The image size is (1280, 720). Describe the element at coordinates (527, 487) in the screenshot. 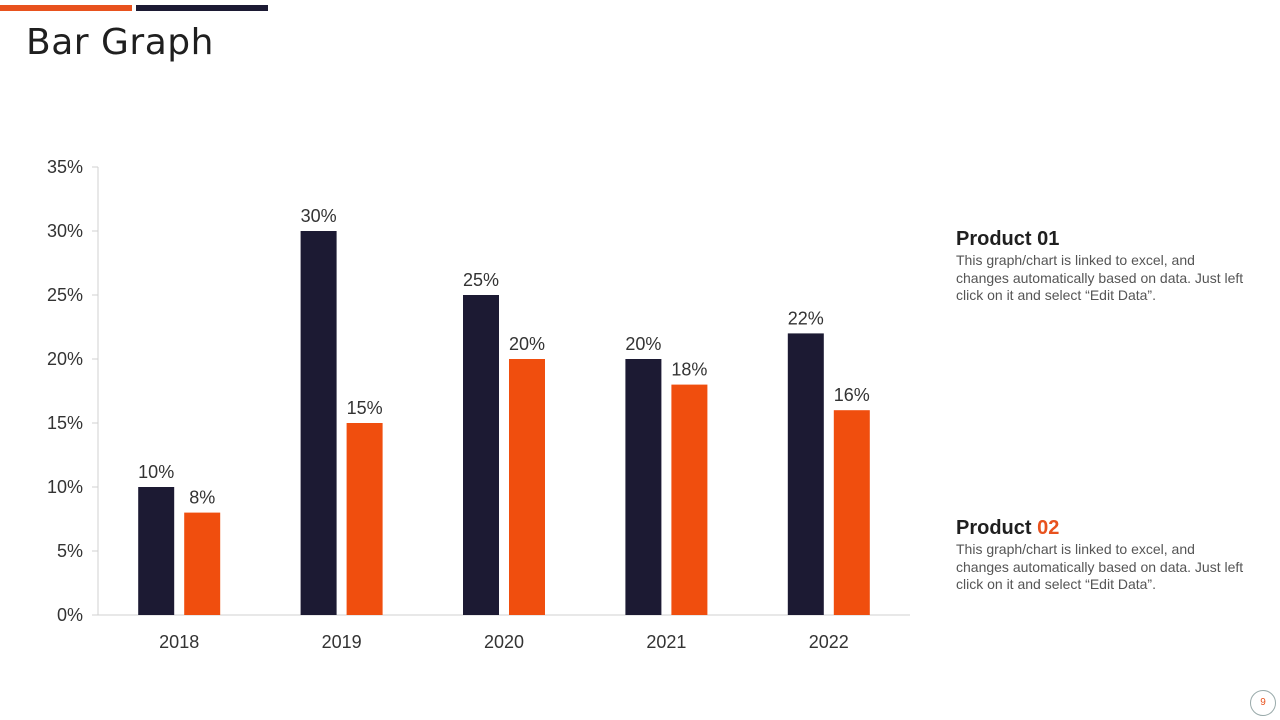

I see `bar-series-2-2020` at that location.